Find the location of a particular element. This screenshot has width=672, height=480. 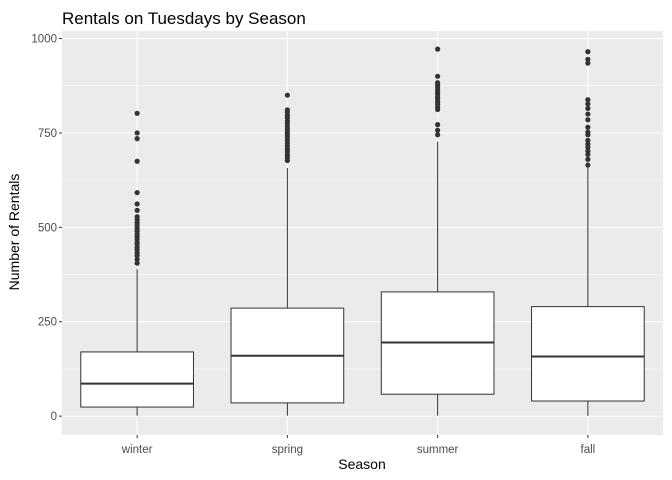

box-winter is located at coordinates (137, 263).